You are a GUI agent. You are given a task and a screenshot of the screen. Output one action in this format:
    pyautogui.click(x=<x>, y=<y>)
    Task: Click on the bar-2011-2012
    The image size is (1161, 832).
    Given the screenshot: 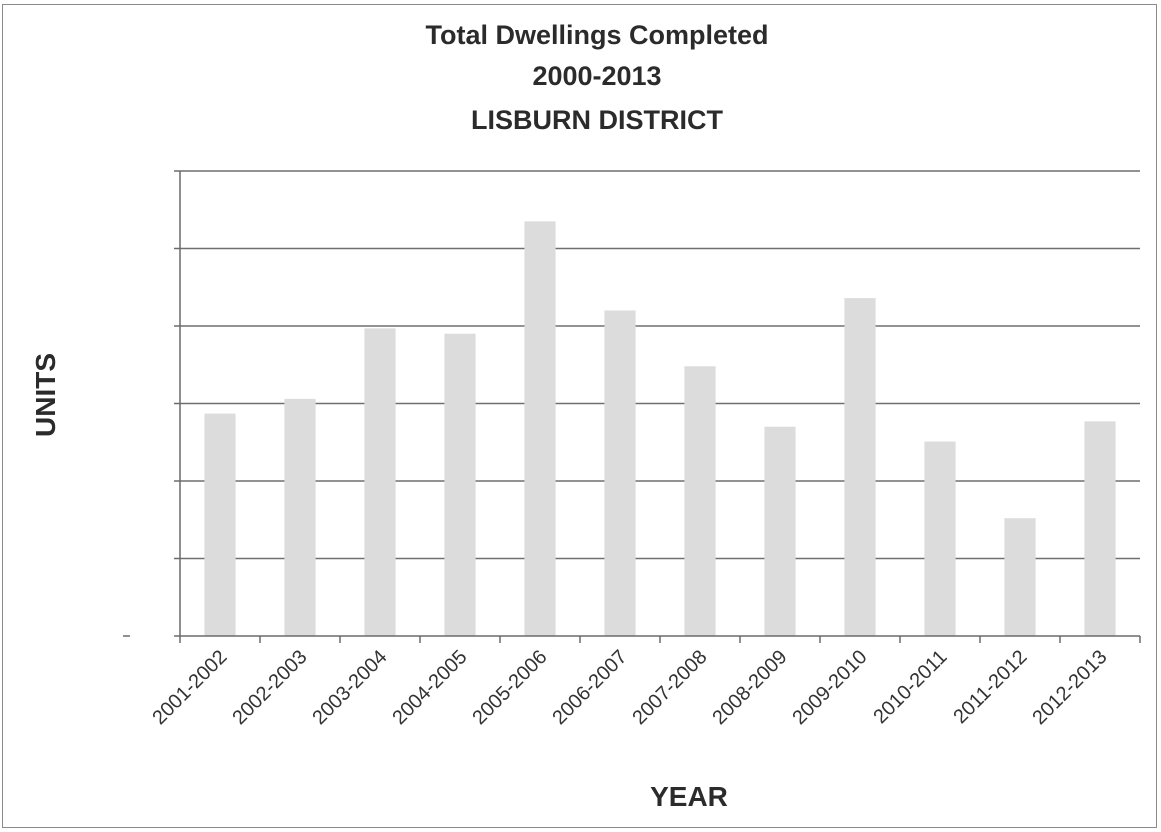 What is the action you would take?
    pyautogui.click(x=1020, y=577)
    